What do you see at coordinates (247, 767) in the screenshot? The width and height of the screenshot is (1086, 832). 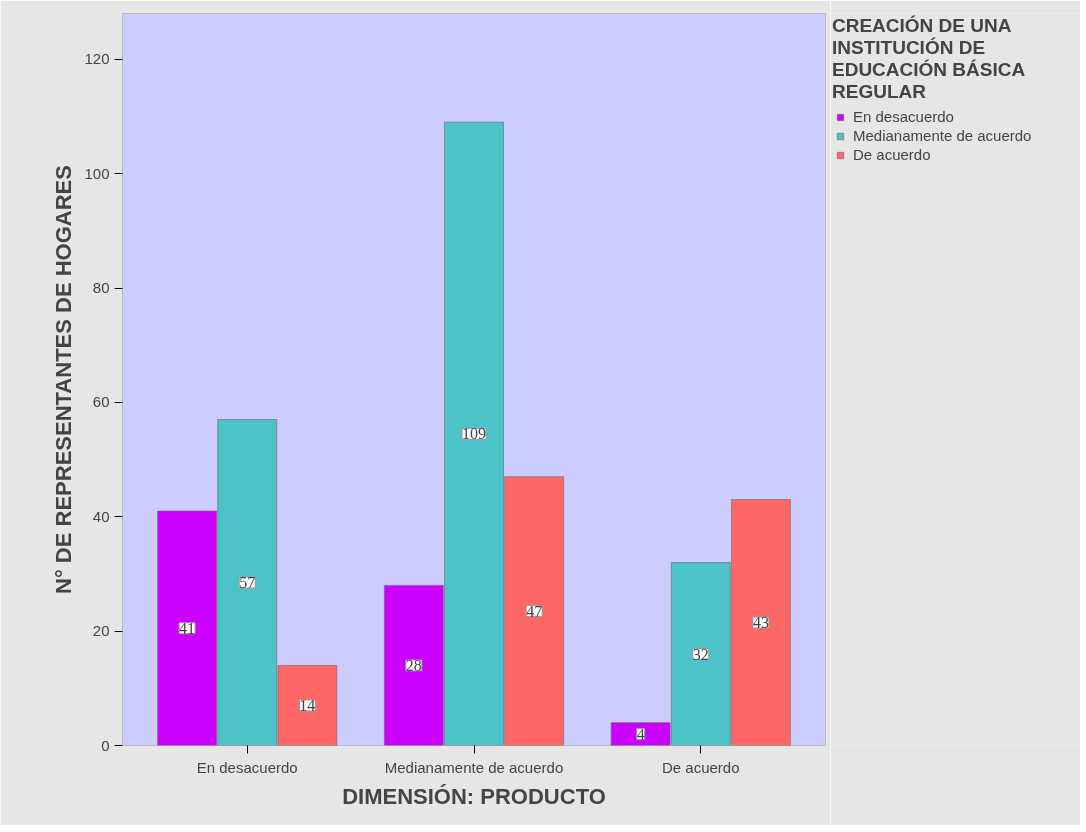 I see `x-tick-label: En desacuerdo` at bounding box center [247, 767].